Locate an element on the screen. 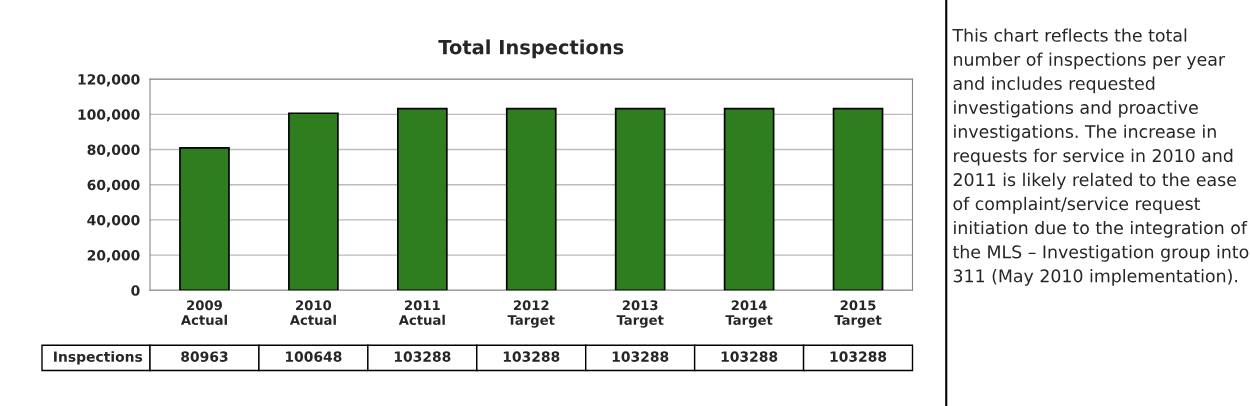 This screenshot has height=406, width=1250. data-label: 80963 is located at coordinates (204, 356).